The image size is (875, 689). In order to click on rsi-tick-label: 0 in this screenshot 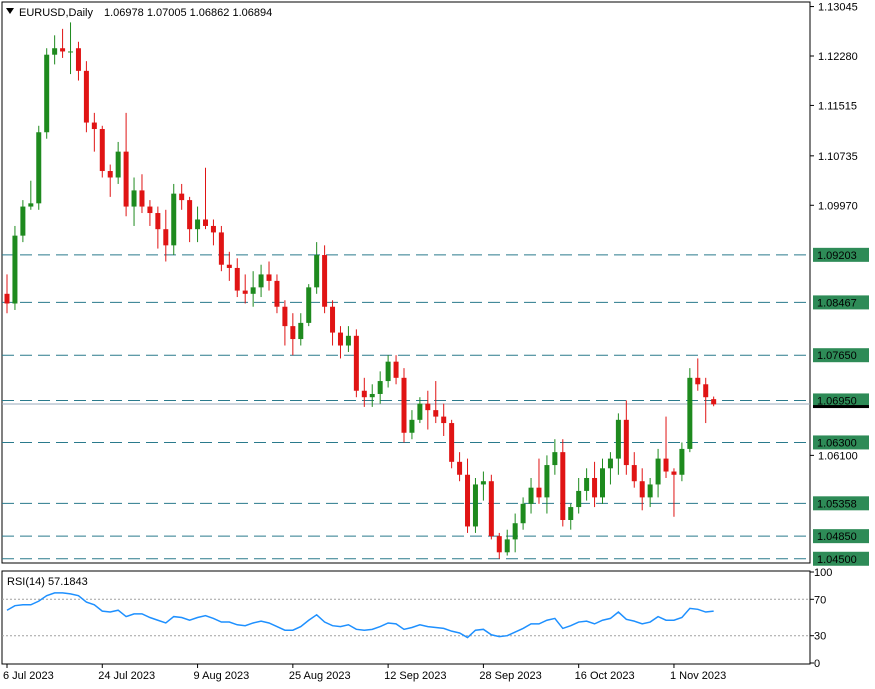, I will do `click(817, 664)`.